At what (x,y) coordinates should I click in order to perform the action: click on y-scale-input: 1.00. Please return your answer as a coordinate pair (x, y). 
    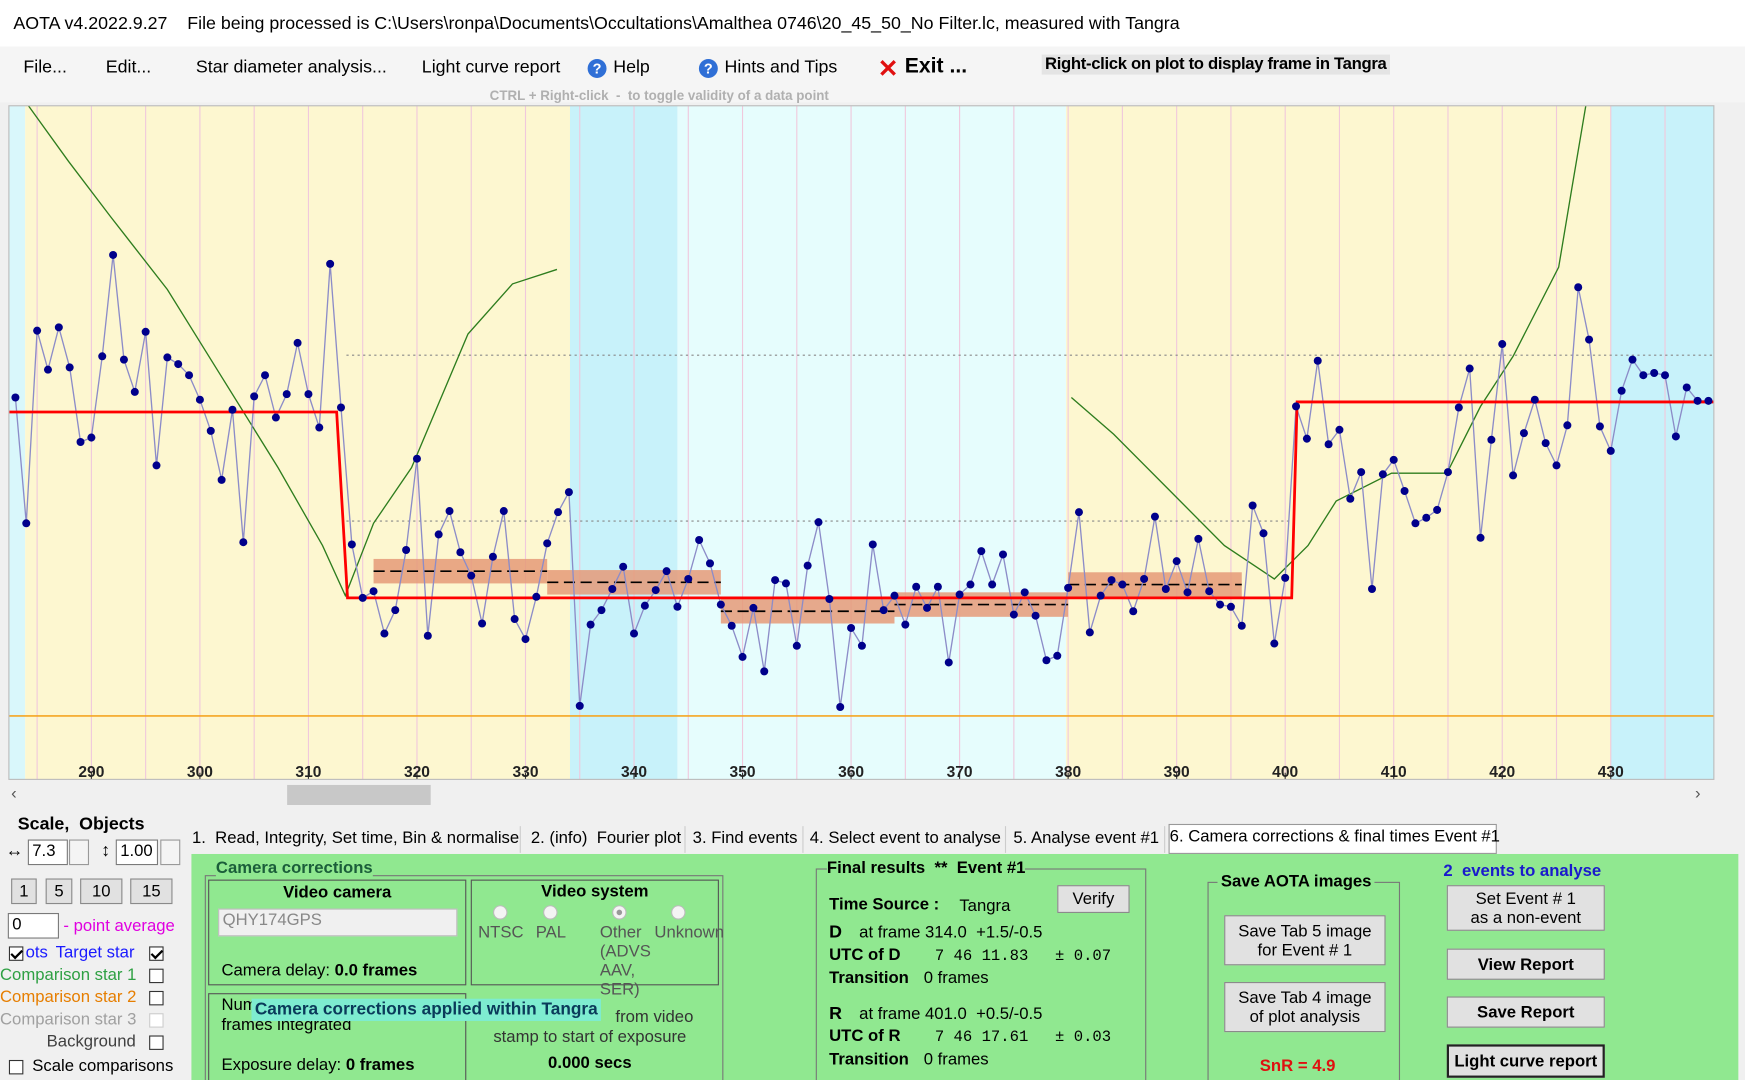
    Looking at the image, I should click on (137, 852).